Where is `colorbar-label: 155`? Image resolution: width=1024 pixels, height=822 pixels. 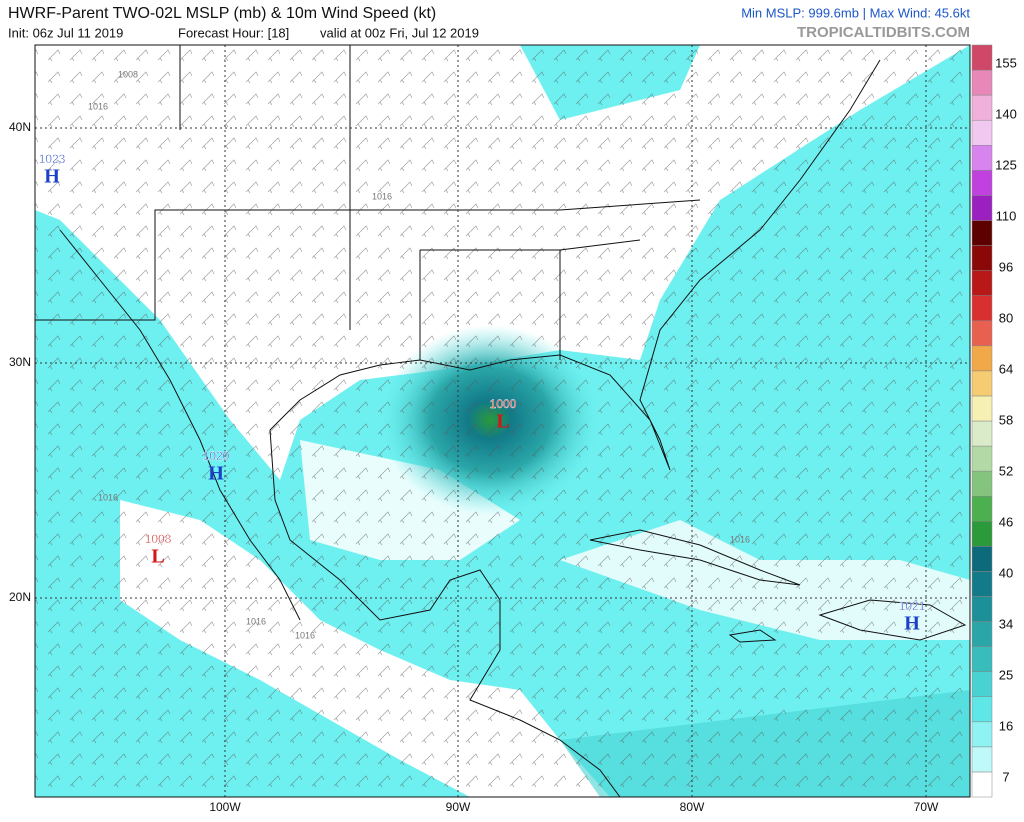
colorbar-label: 155 is located at coordinates (1006, 62).